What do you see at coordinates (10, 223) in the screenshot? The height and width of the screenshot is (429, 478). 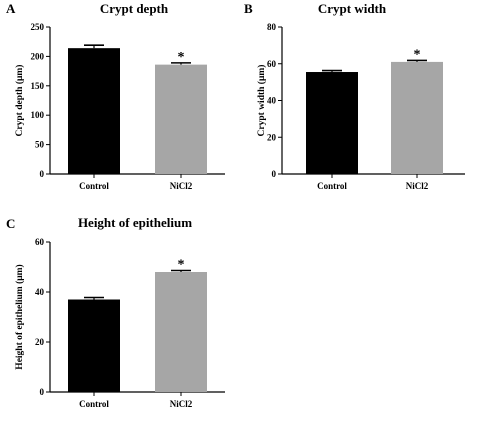 I see `panel-letter: C` at bounding box center [10, 223].